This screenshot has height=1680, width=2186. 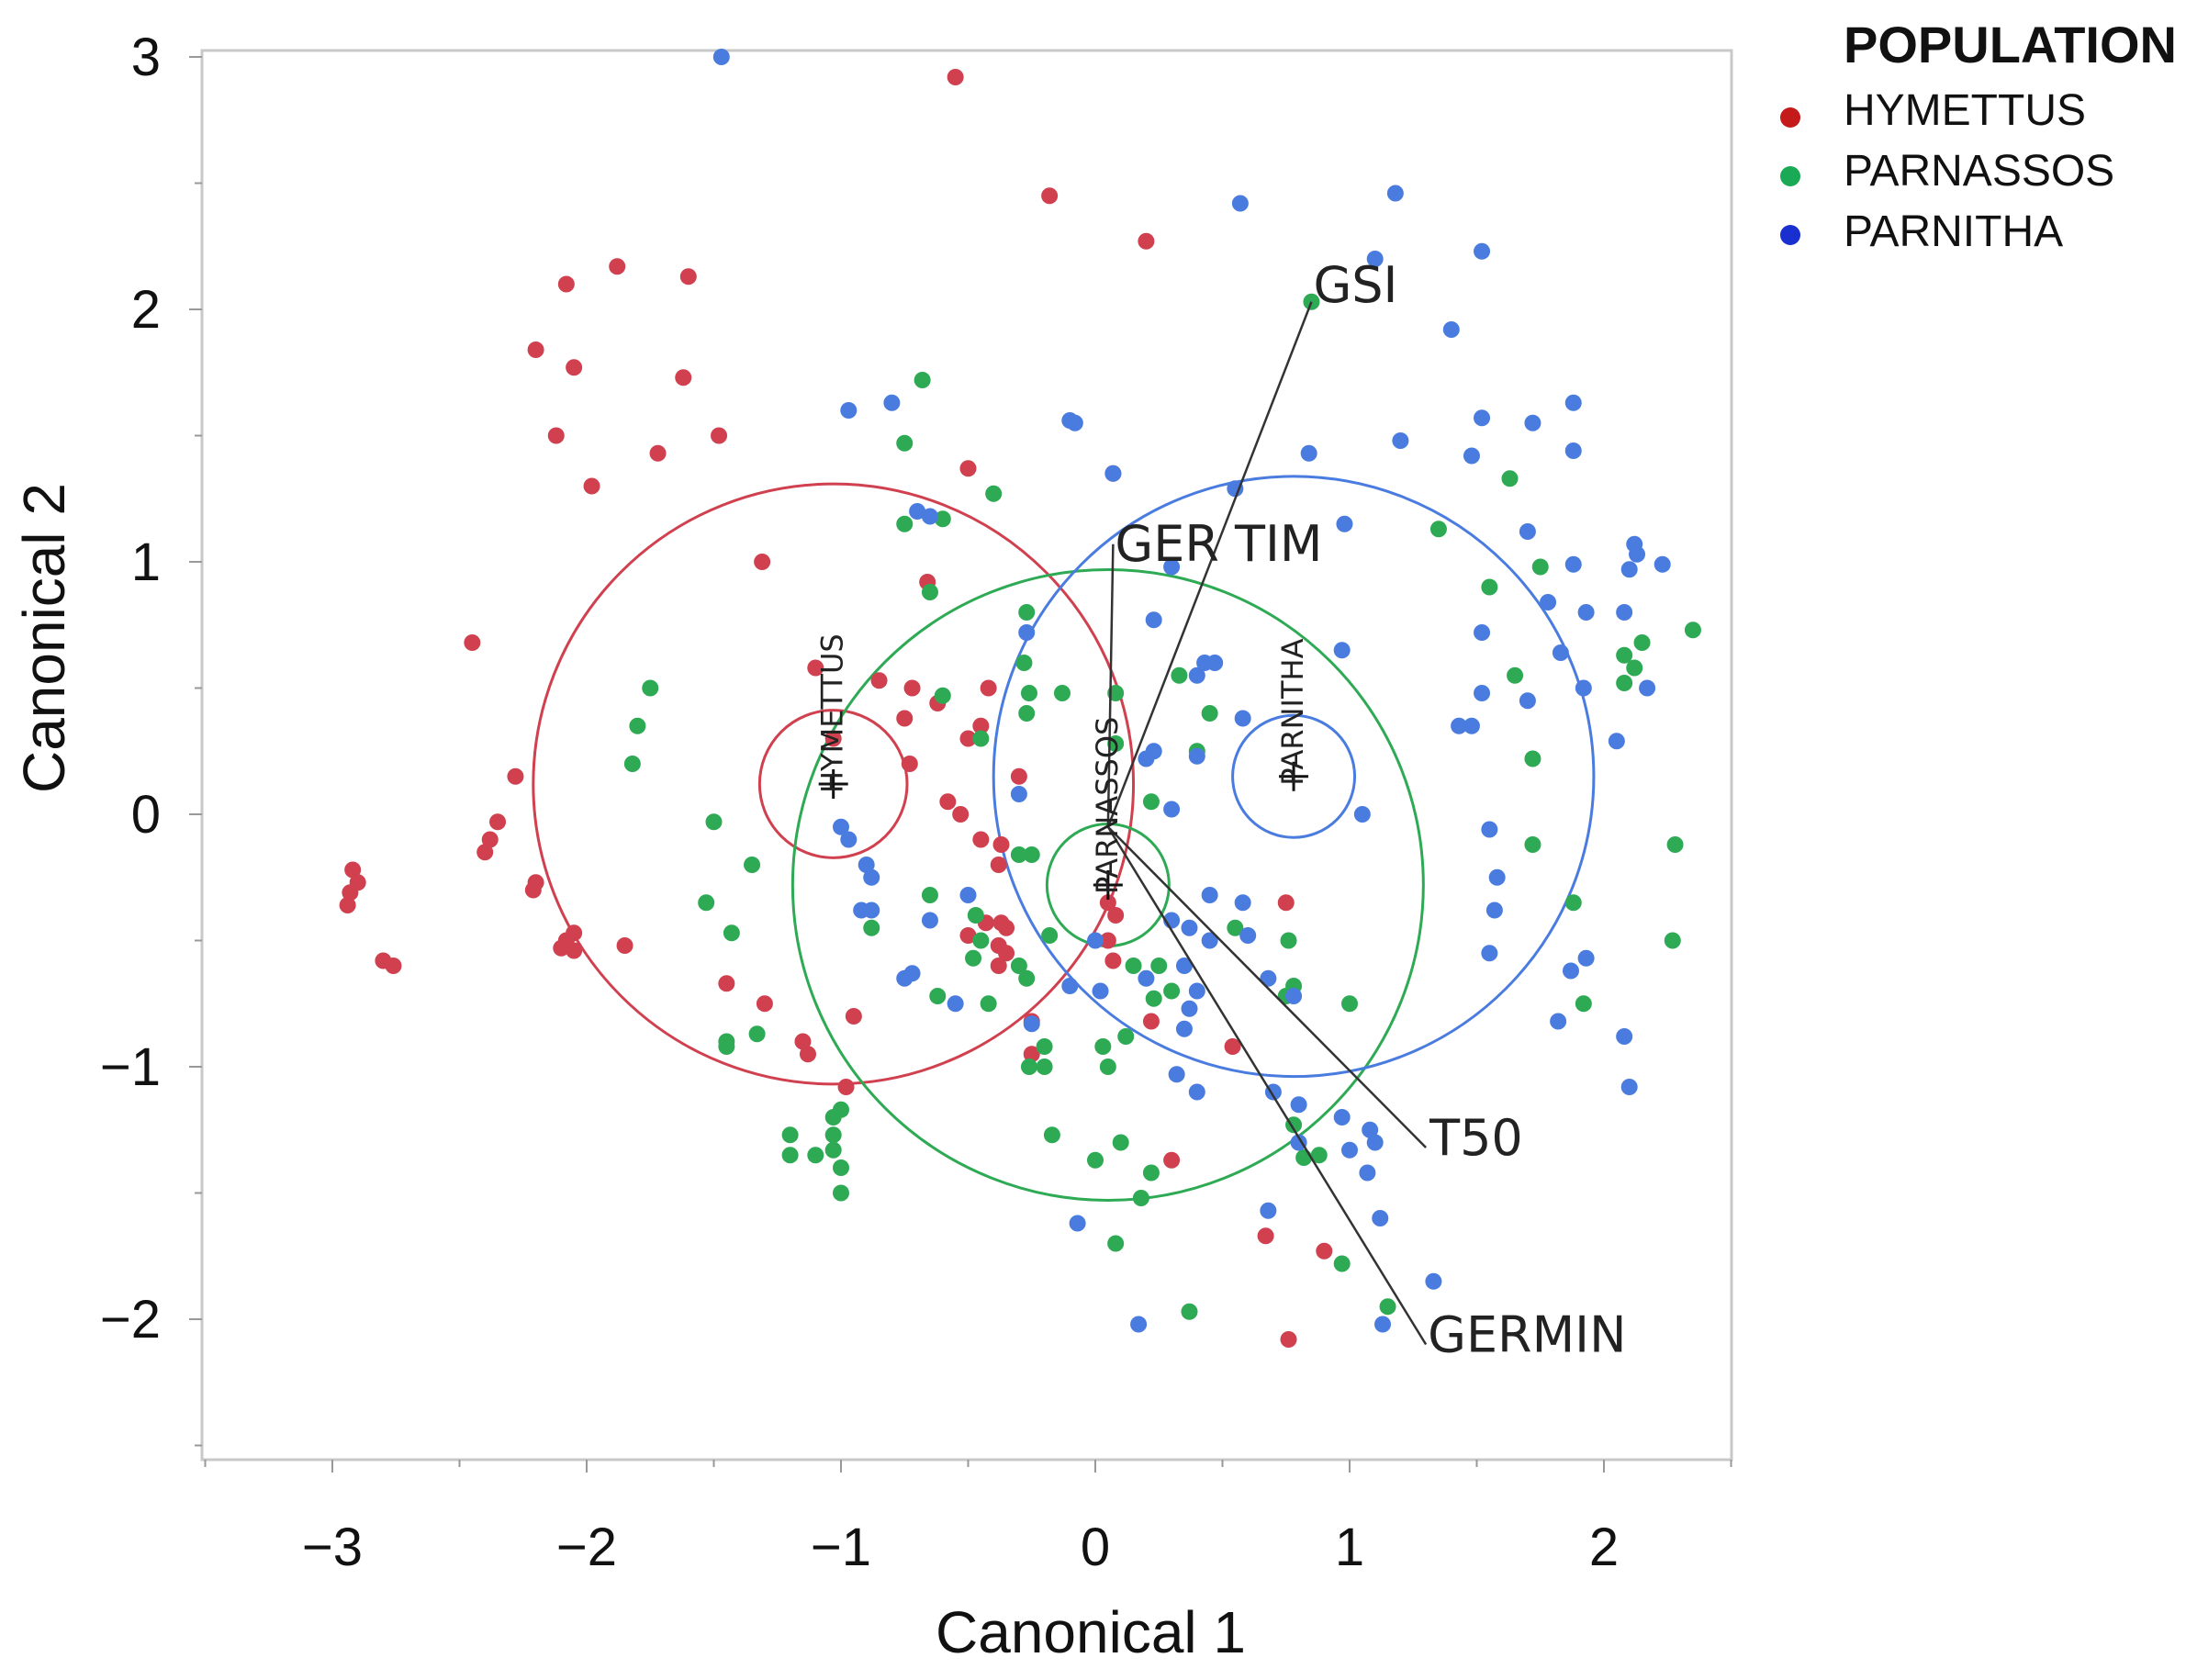 What do you see at coordinates (130, 1067) in the screenshot?
I see `y-tick-label: −1` at bounding box center [130, 1067].